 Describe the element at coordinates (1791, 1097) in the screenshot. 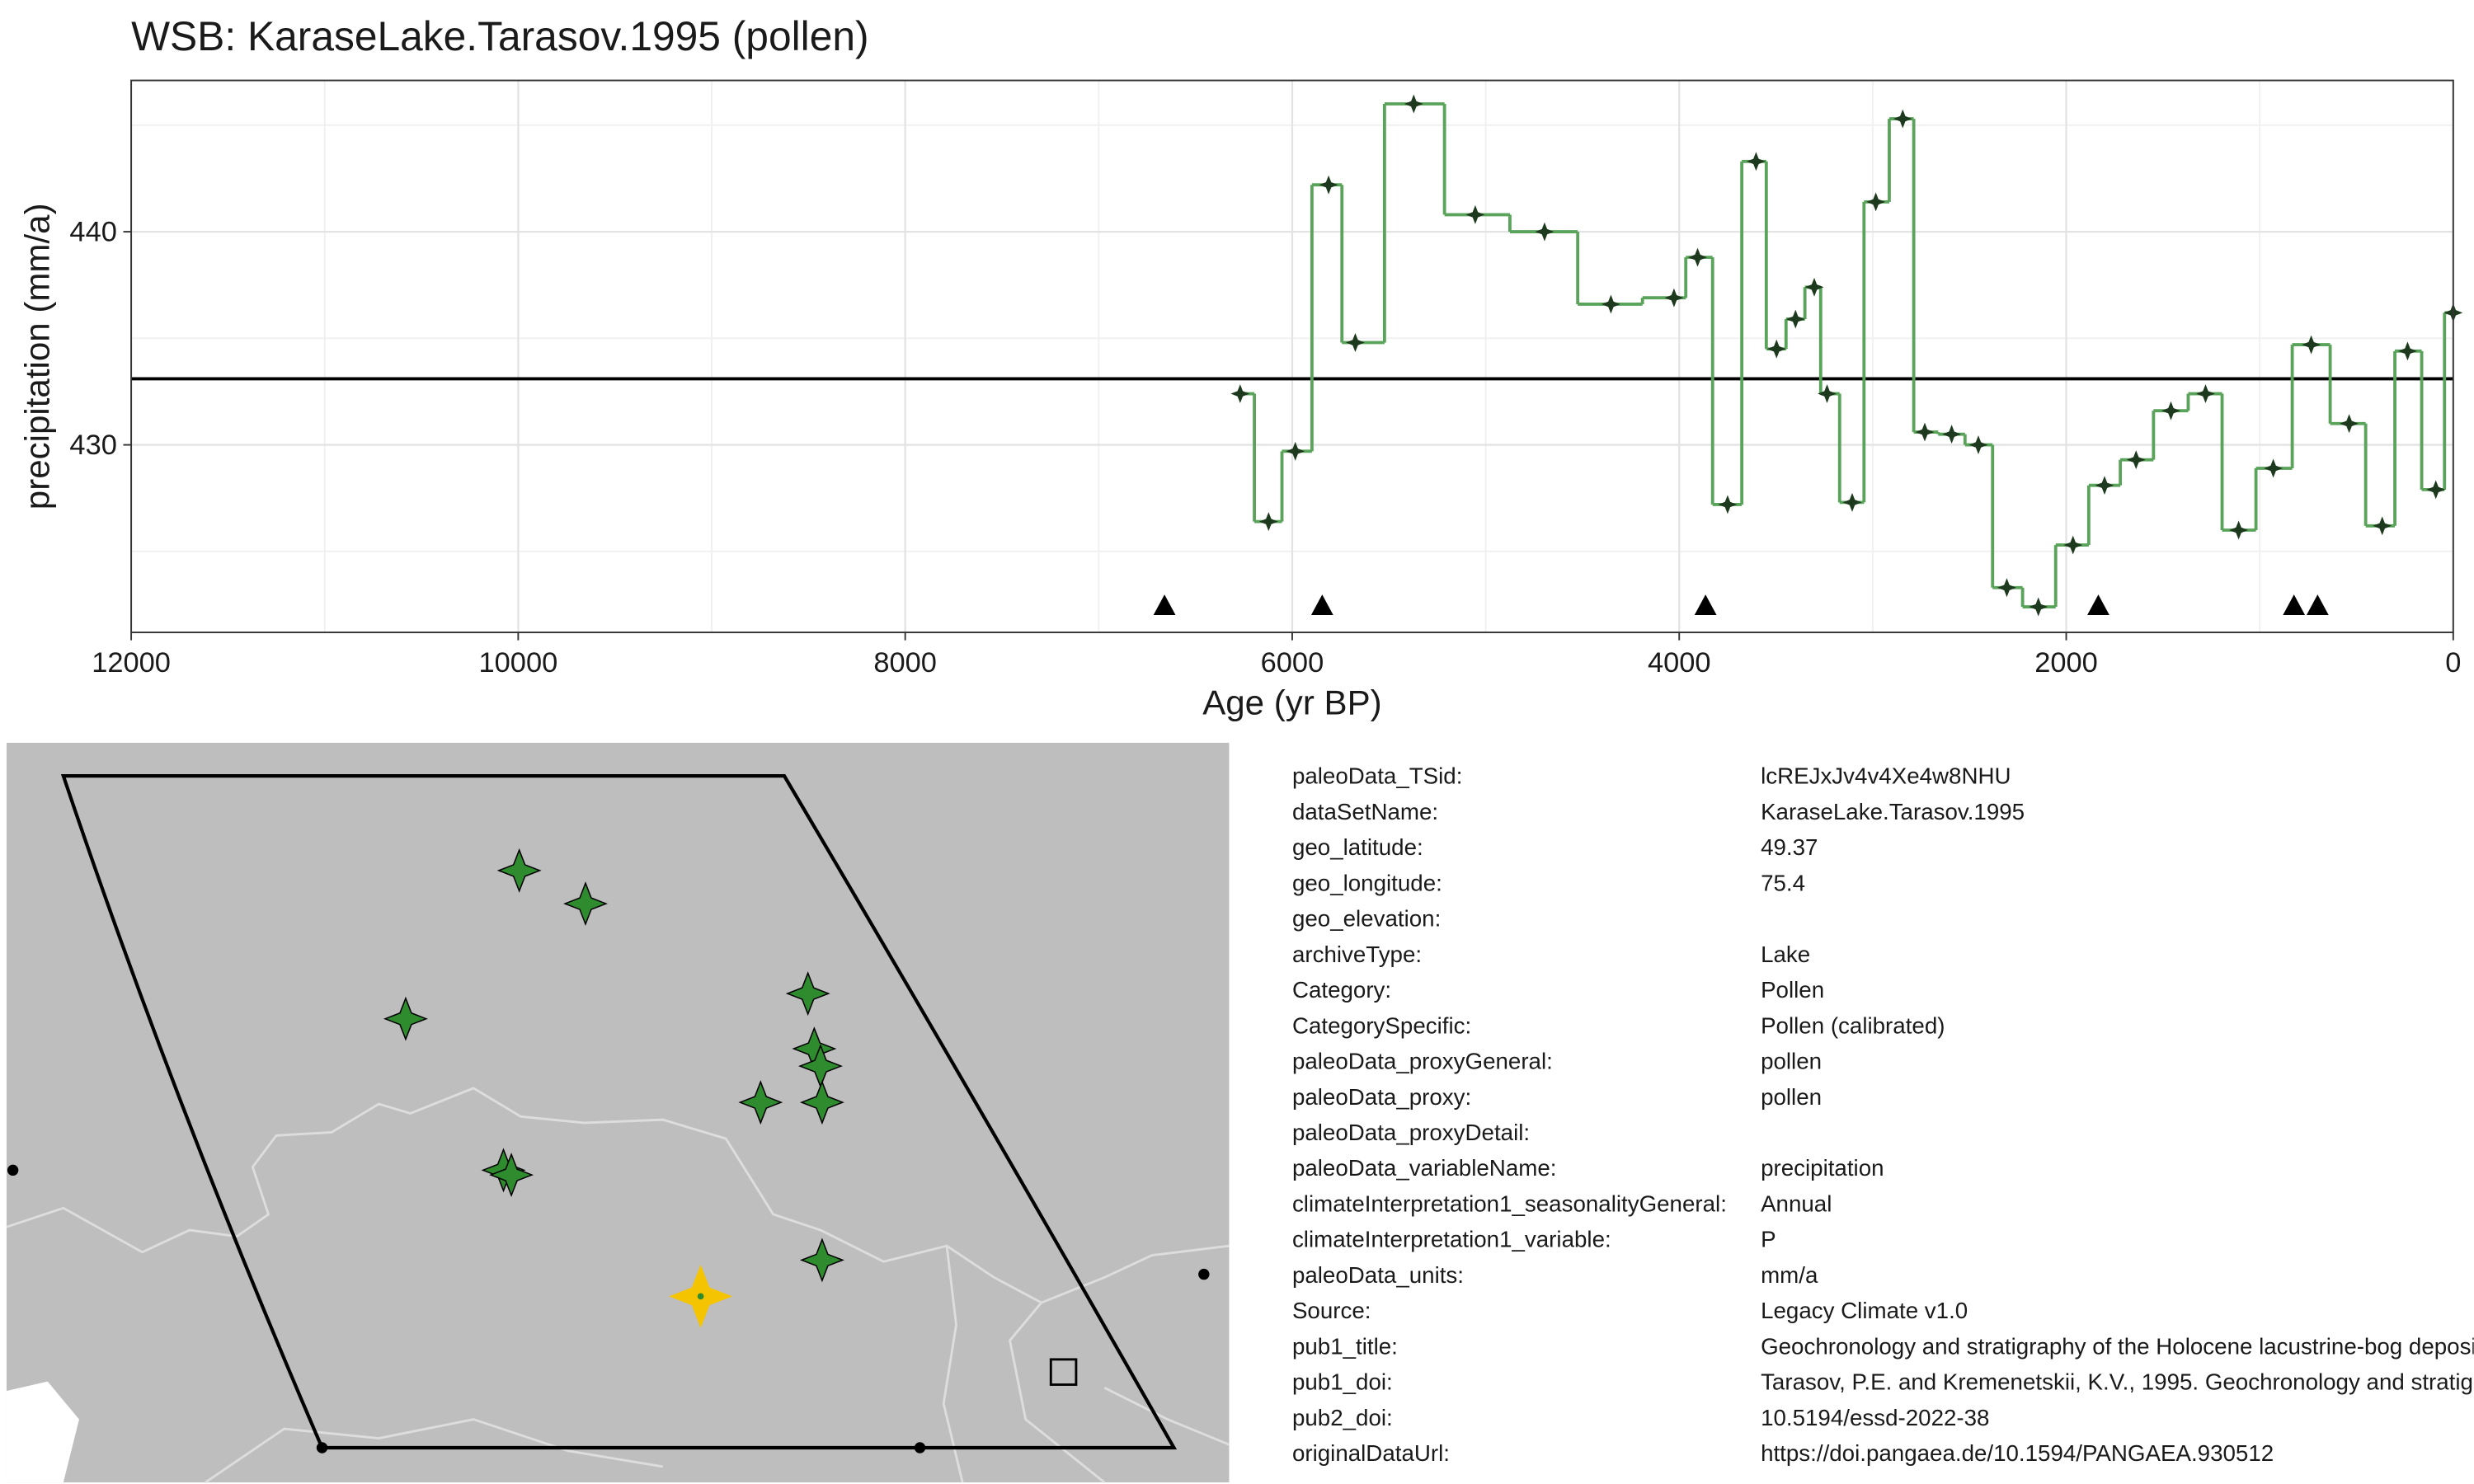

I see `metadata-value: pollen` at that location.